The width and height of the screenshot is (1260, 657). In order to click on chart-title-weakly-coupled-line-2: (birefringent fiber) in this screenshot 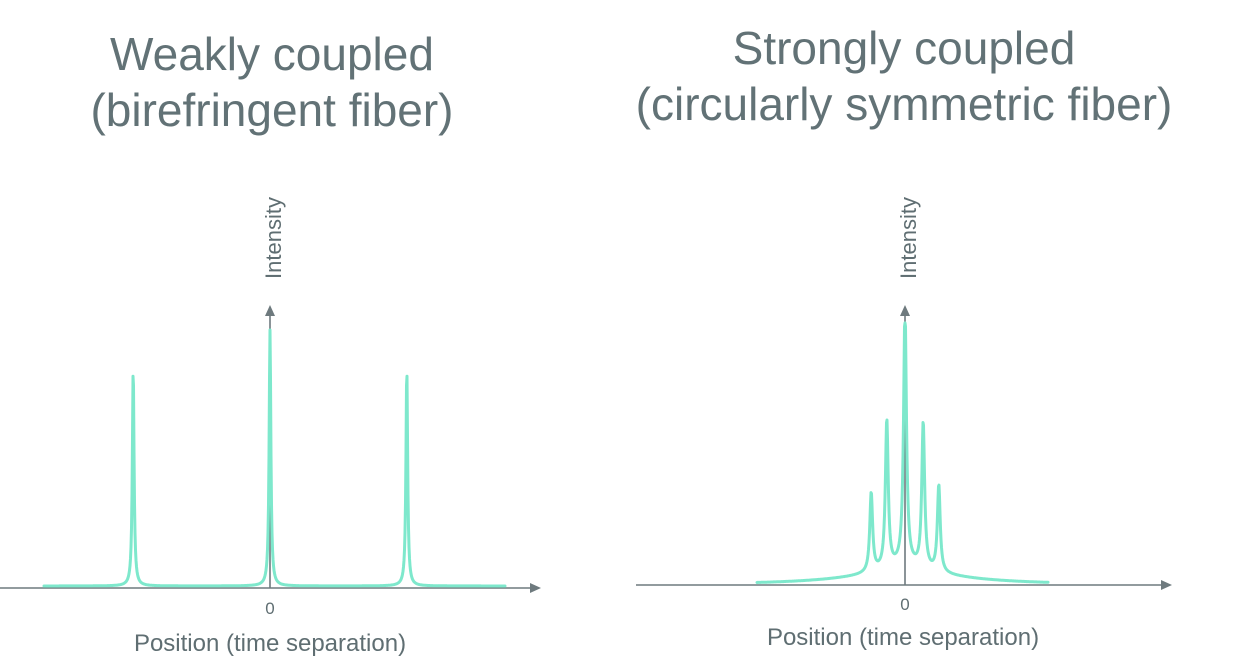, I will do `click(272, 110)`.